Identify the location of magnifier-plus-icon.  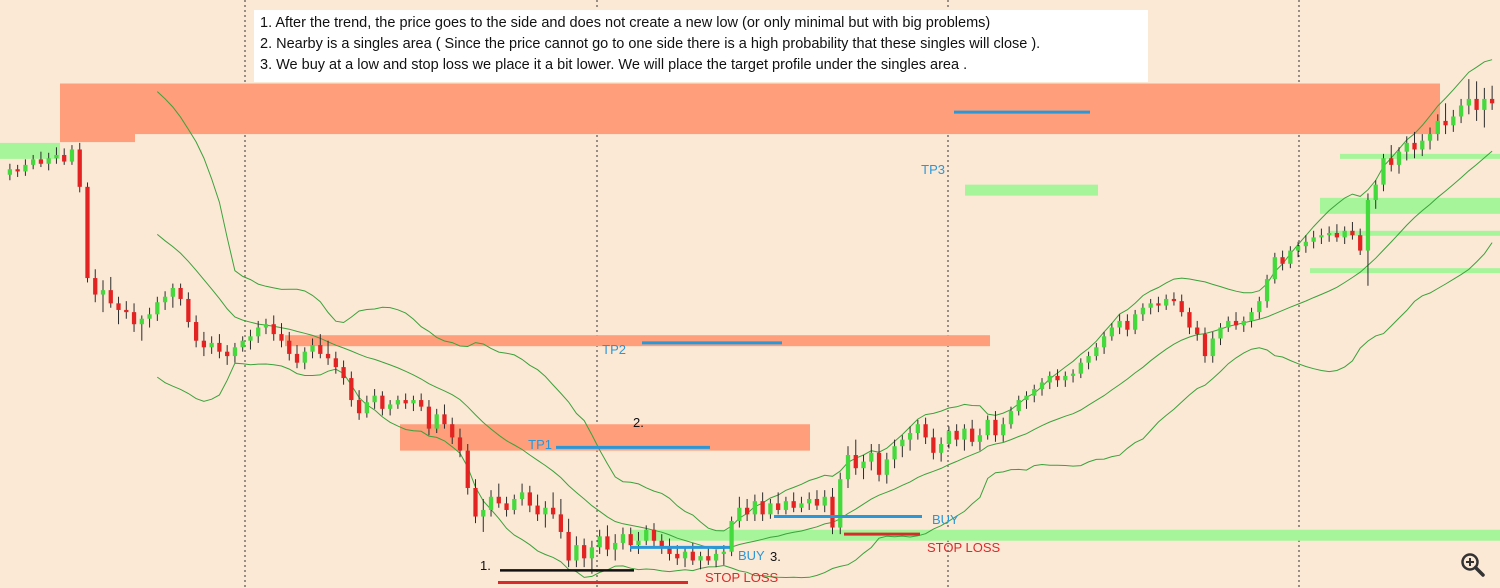
(1473, 565).